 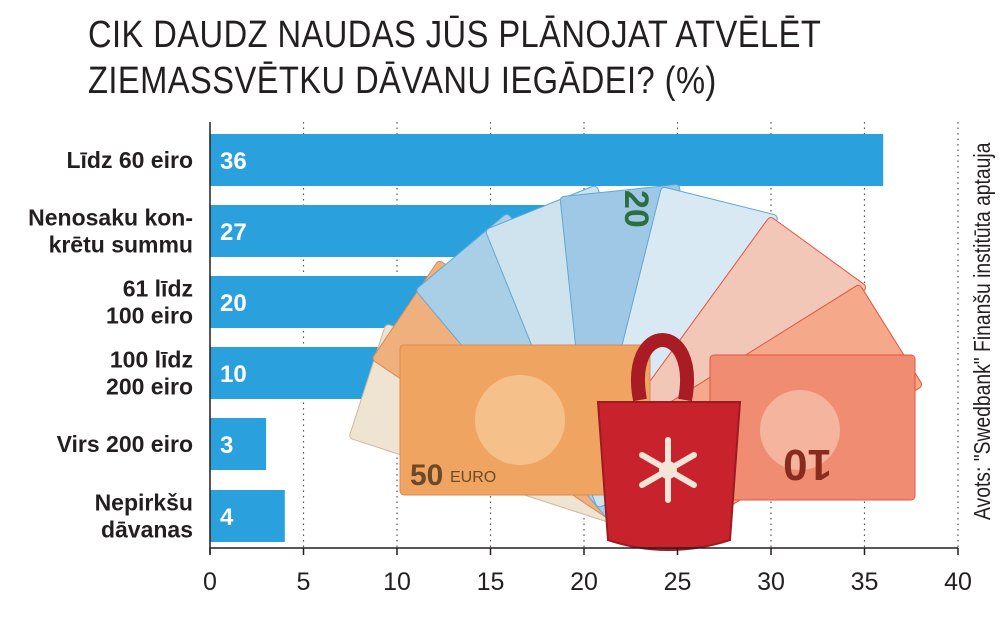 I want to click on note-50-currency: EURO, so click(x=473, y=477).